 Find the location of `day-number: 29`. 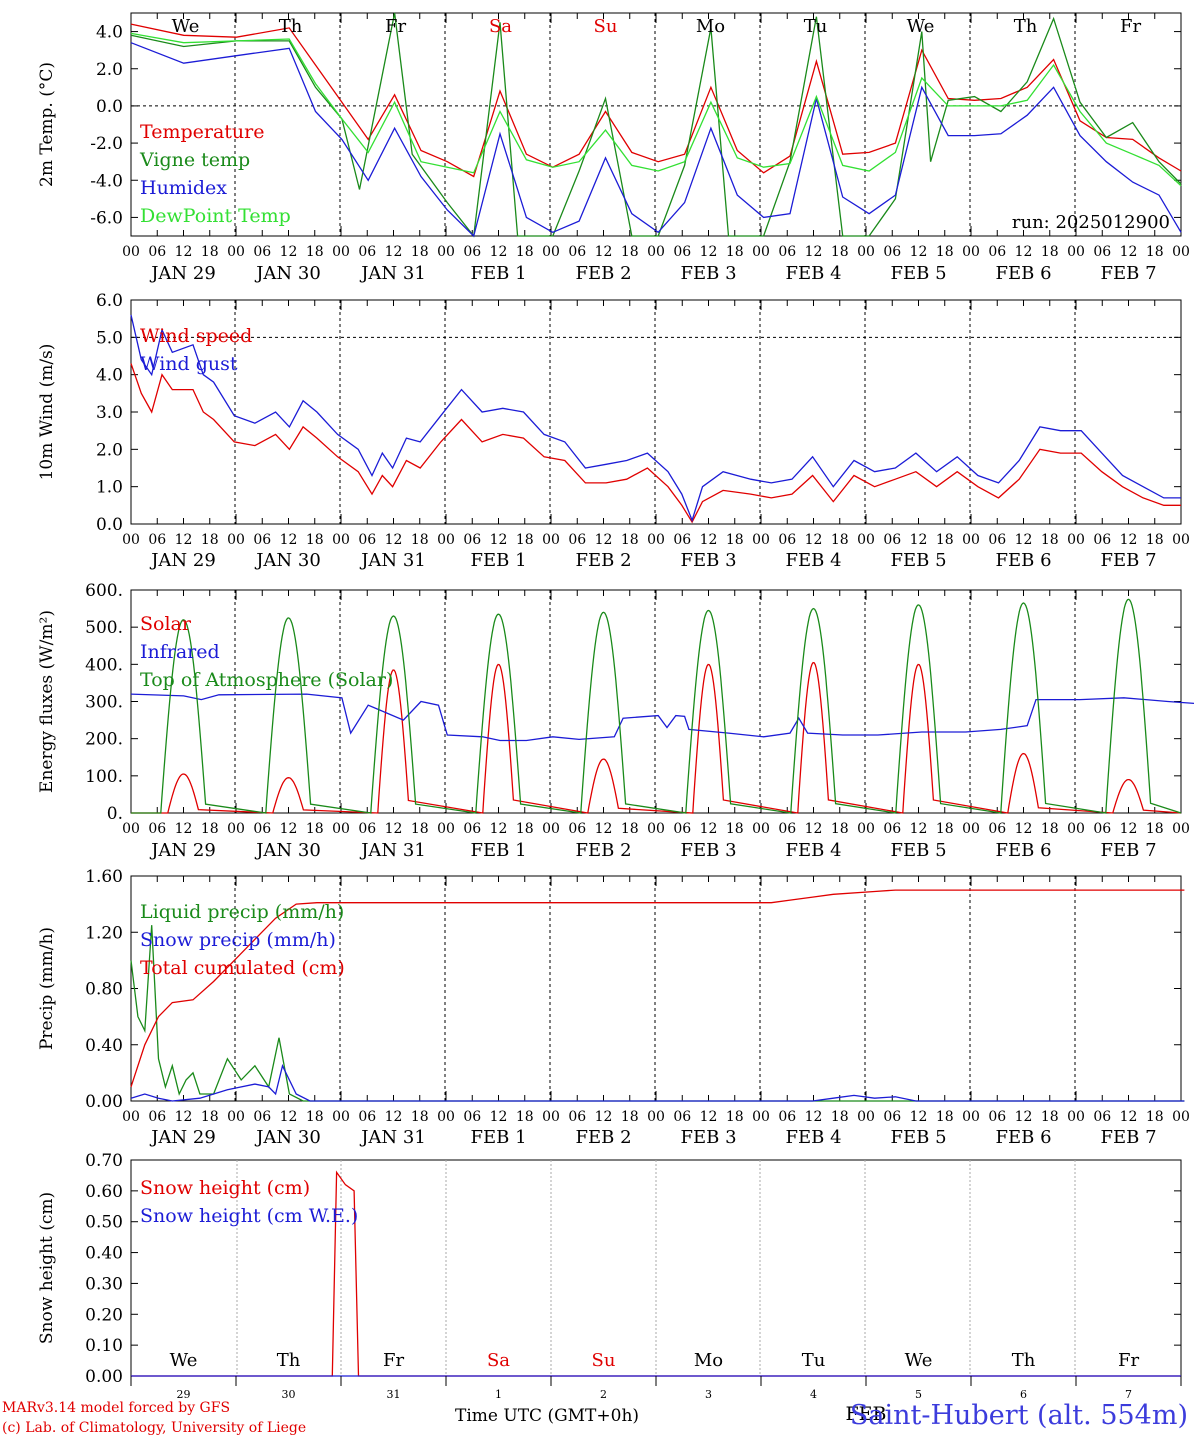

day-number: 29 is located at coordinates (184, 1394).